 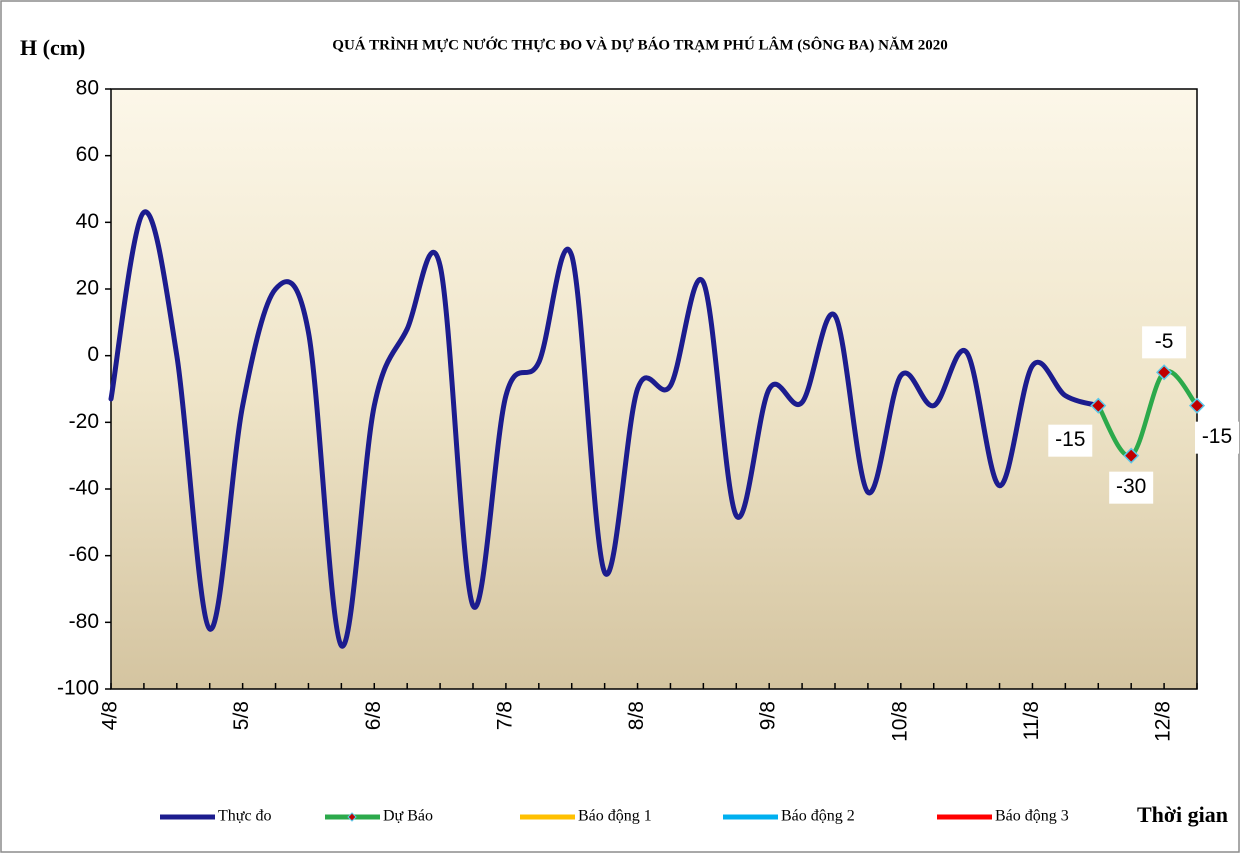 What do you see at coordinates (373, 715) in the screenshot?
I see `x-tick-label: 6/8` at bounding box center [373, 715].